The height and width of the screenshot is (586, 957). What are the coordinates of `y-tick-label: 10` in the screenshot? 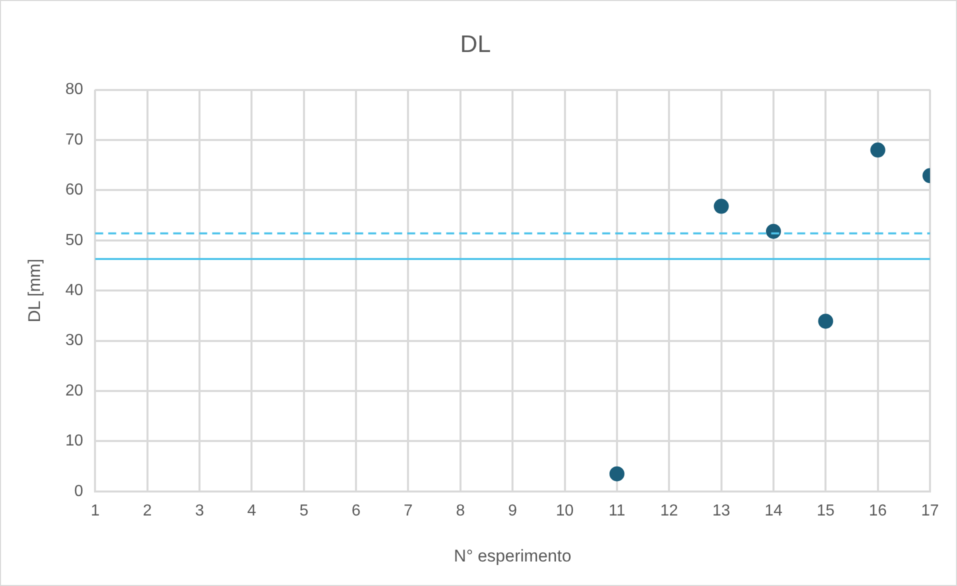 It's located at (74, 441).